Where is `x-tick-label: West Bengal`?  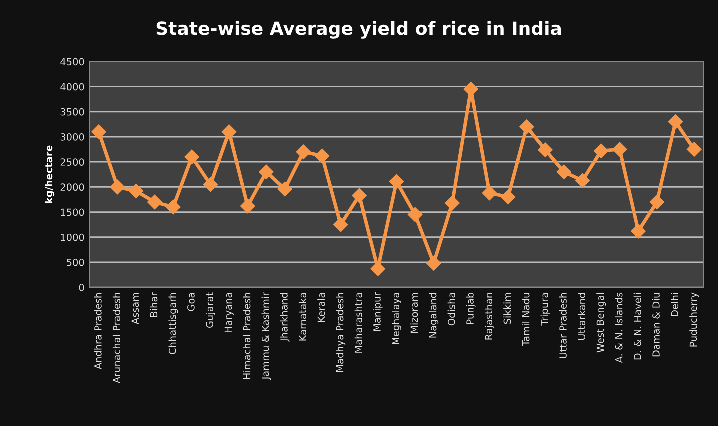
x-tick-label: West Bengal is located at coordinates (601, 323).